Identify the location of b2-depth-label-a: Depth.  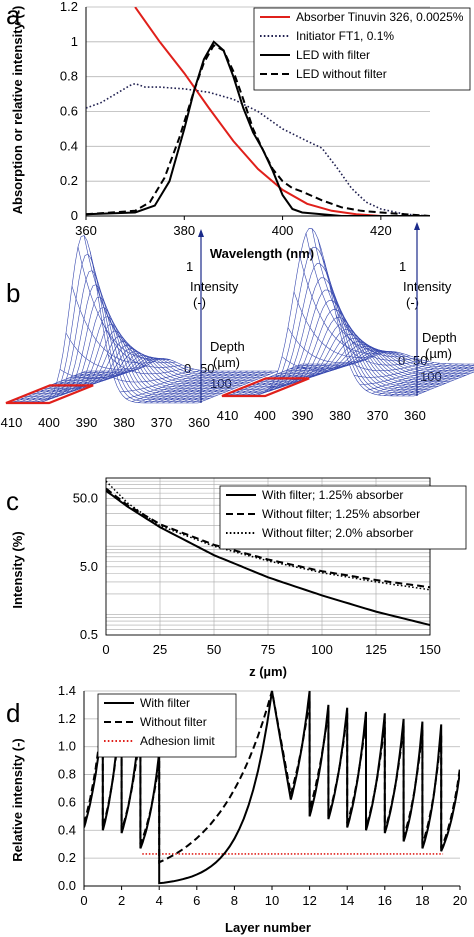
(439, 337).